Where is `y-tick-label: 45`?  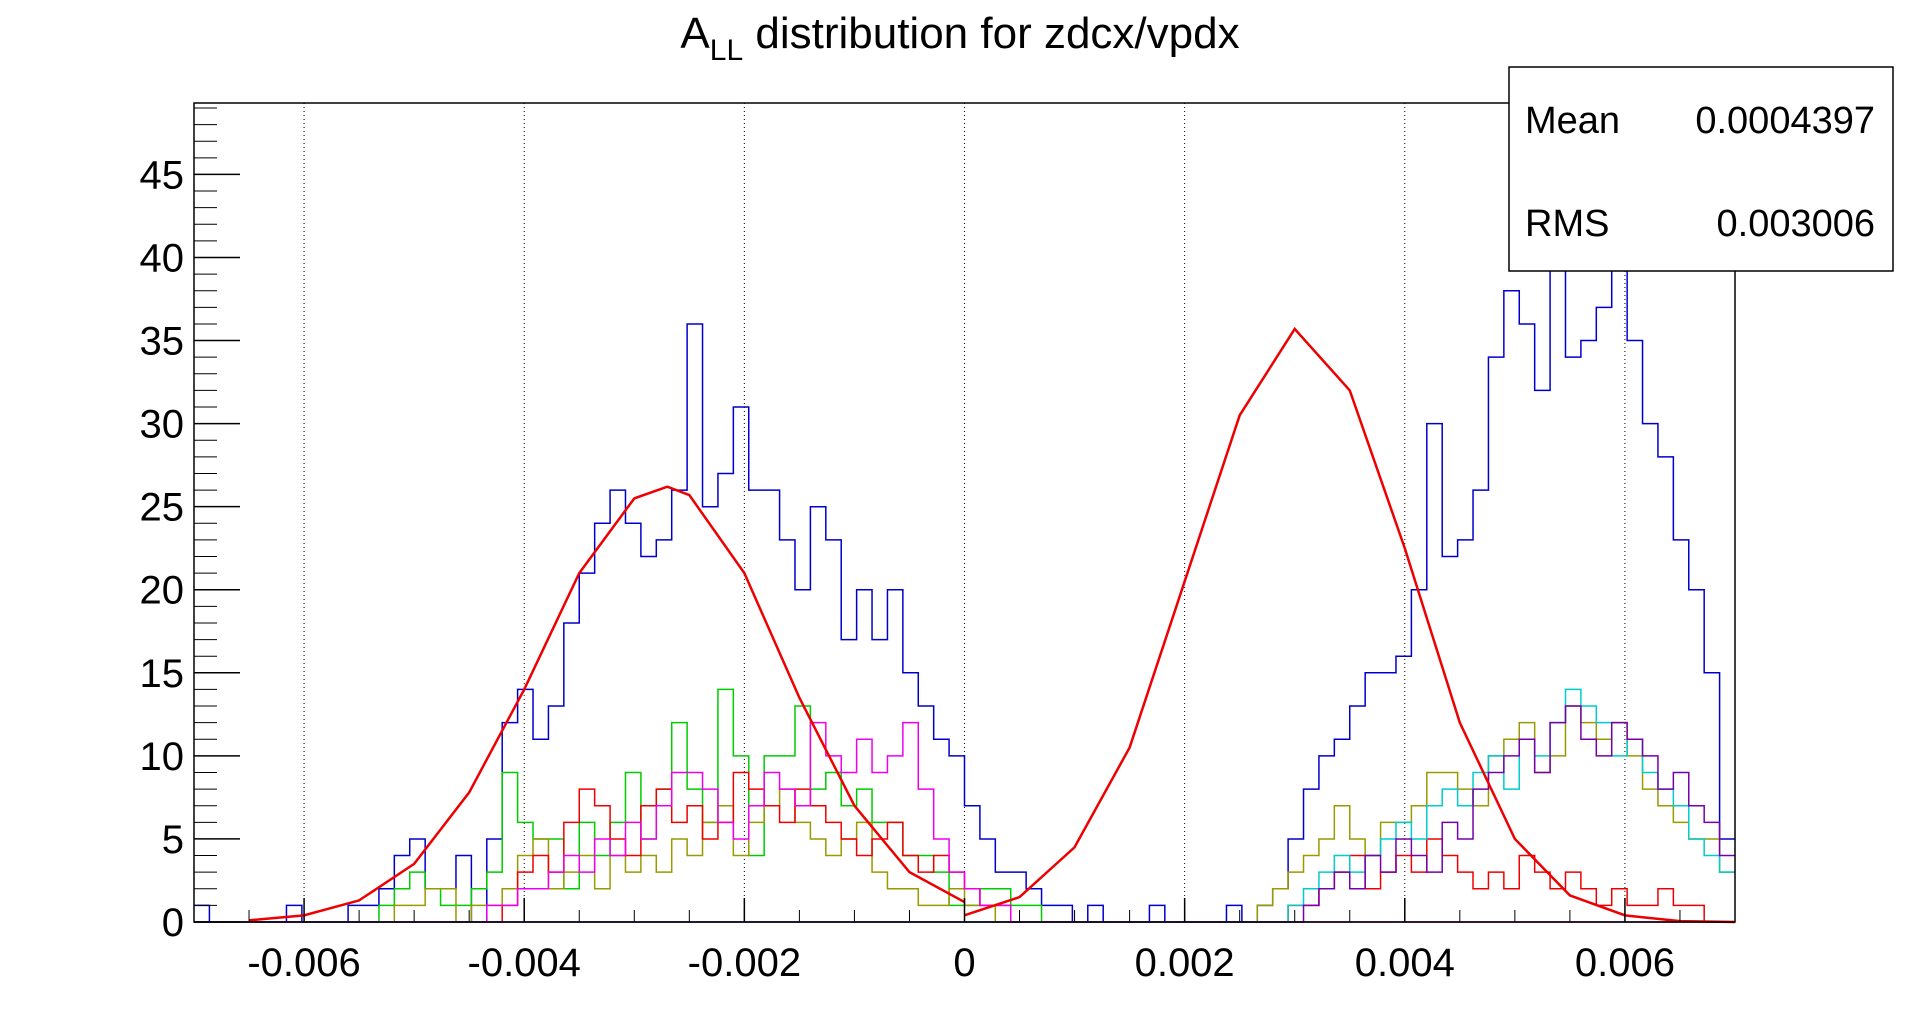 y-tick-label: 45 is located at coordinates (162, 175).